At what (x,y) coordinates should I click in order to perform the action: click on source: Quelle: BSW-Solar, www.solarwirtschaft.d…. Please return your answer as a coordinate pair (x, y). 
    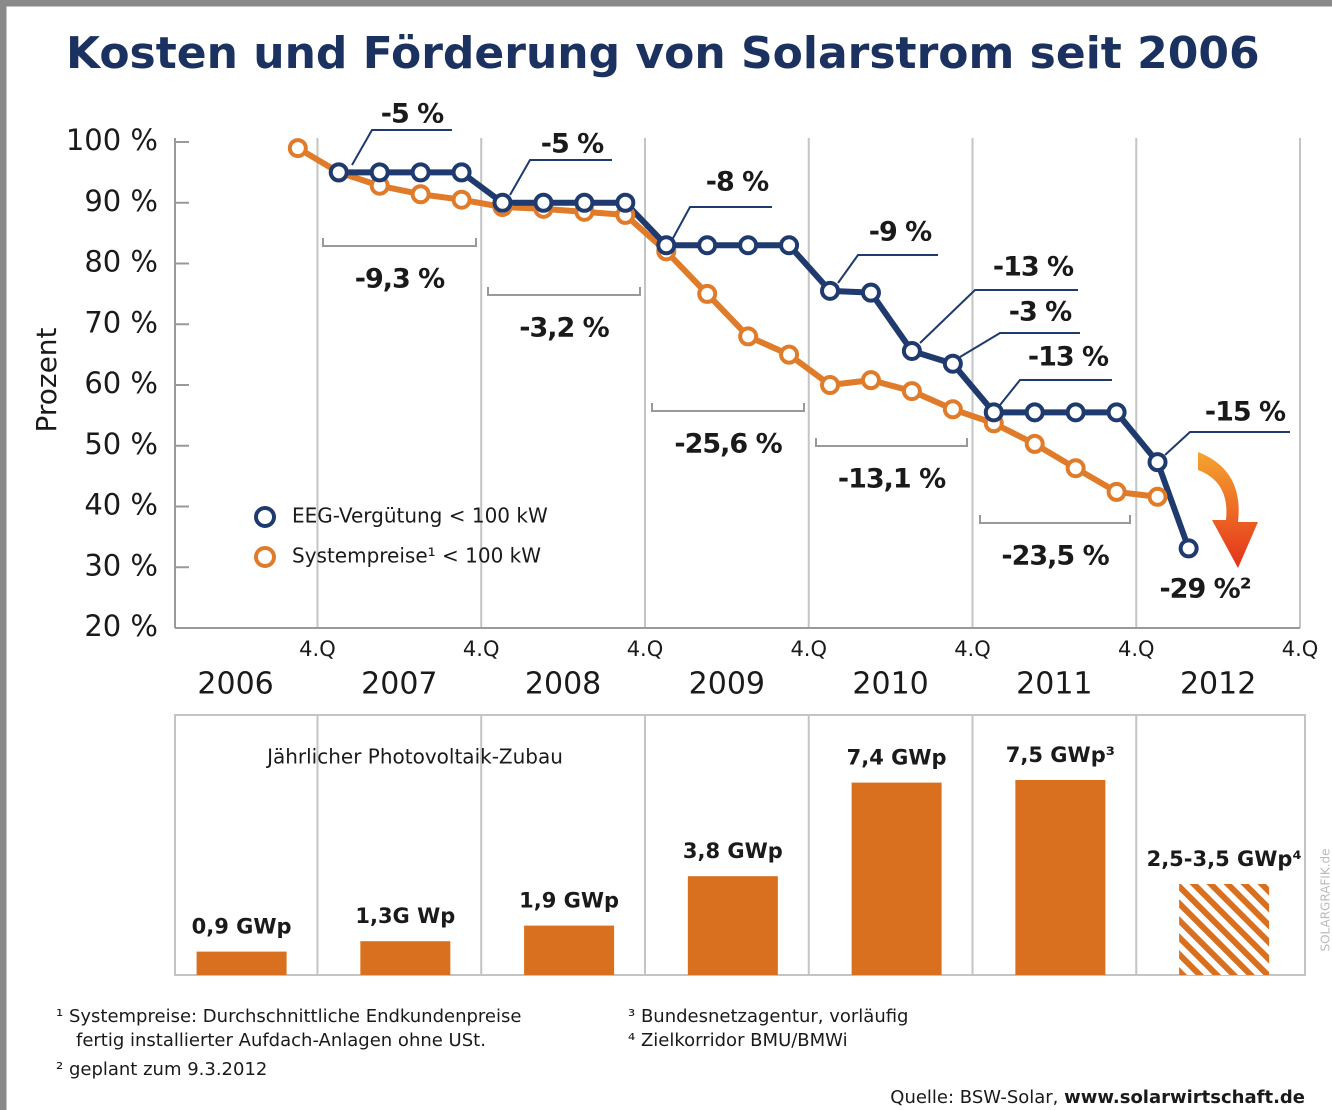
    Looking at the image, I should click on (1097, 1097).